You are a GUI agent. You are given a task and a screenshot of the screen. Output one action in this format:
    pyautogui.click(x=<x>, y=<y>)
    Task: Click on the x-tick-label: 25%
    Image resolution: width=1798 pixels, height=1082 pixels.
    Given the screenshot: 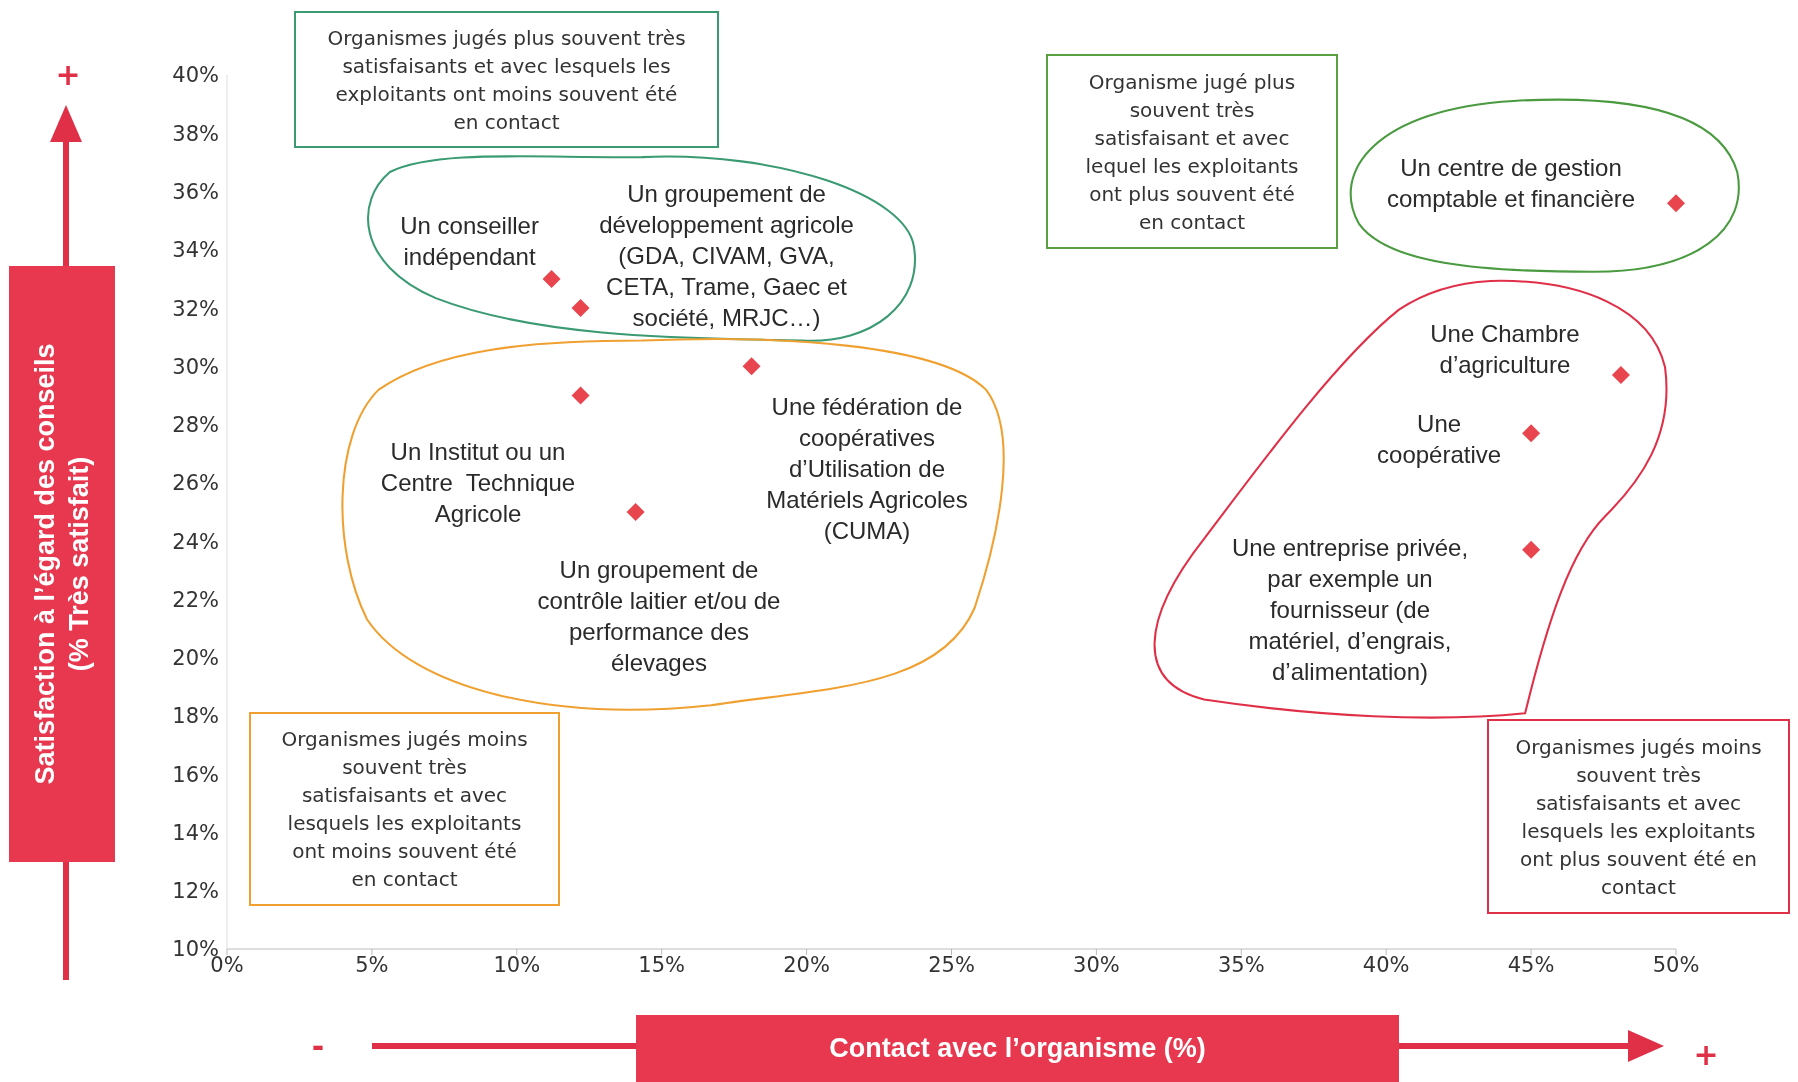 What is the action you would take?
    pyautogui.click(x=951, y=964)
    